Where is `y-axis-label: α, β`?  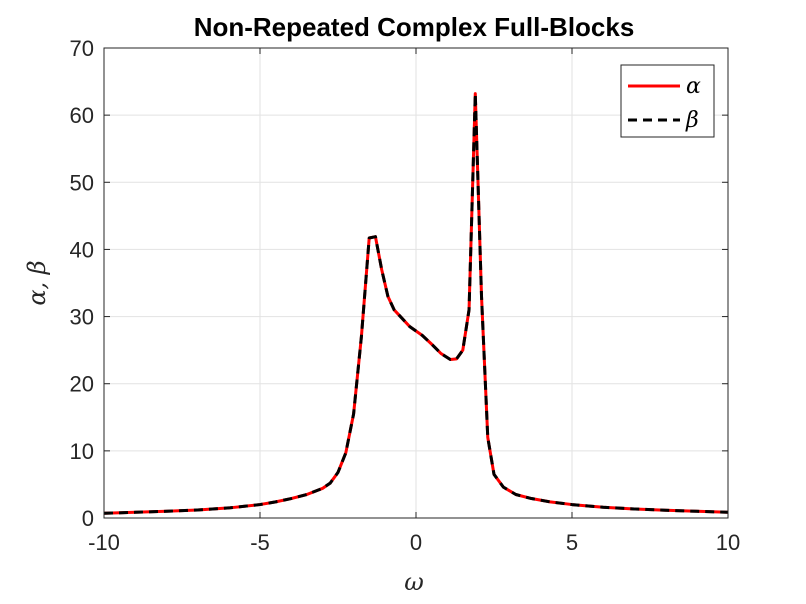 y-axis-label: α, β is located at coordinates (37, 282).